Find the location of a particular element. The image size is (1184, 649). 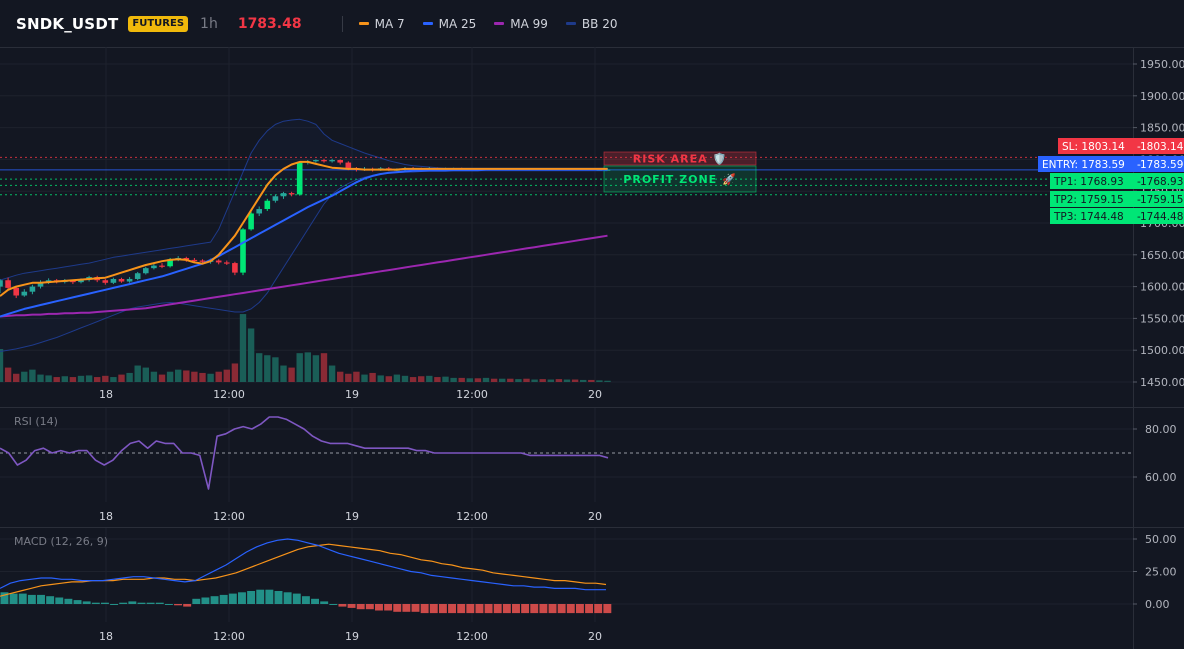

profit-zone is located at coordinates (680, 179).